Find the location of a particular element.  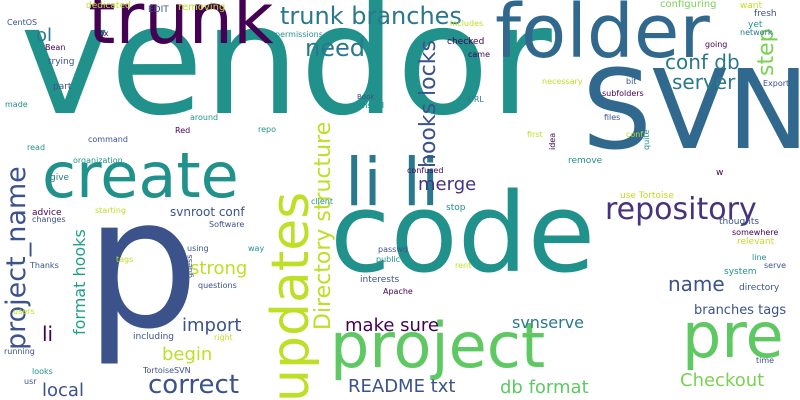

cloud-word: SVN is located at coordinates (691, 110).